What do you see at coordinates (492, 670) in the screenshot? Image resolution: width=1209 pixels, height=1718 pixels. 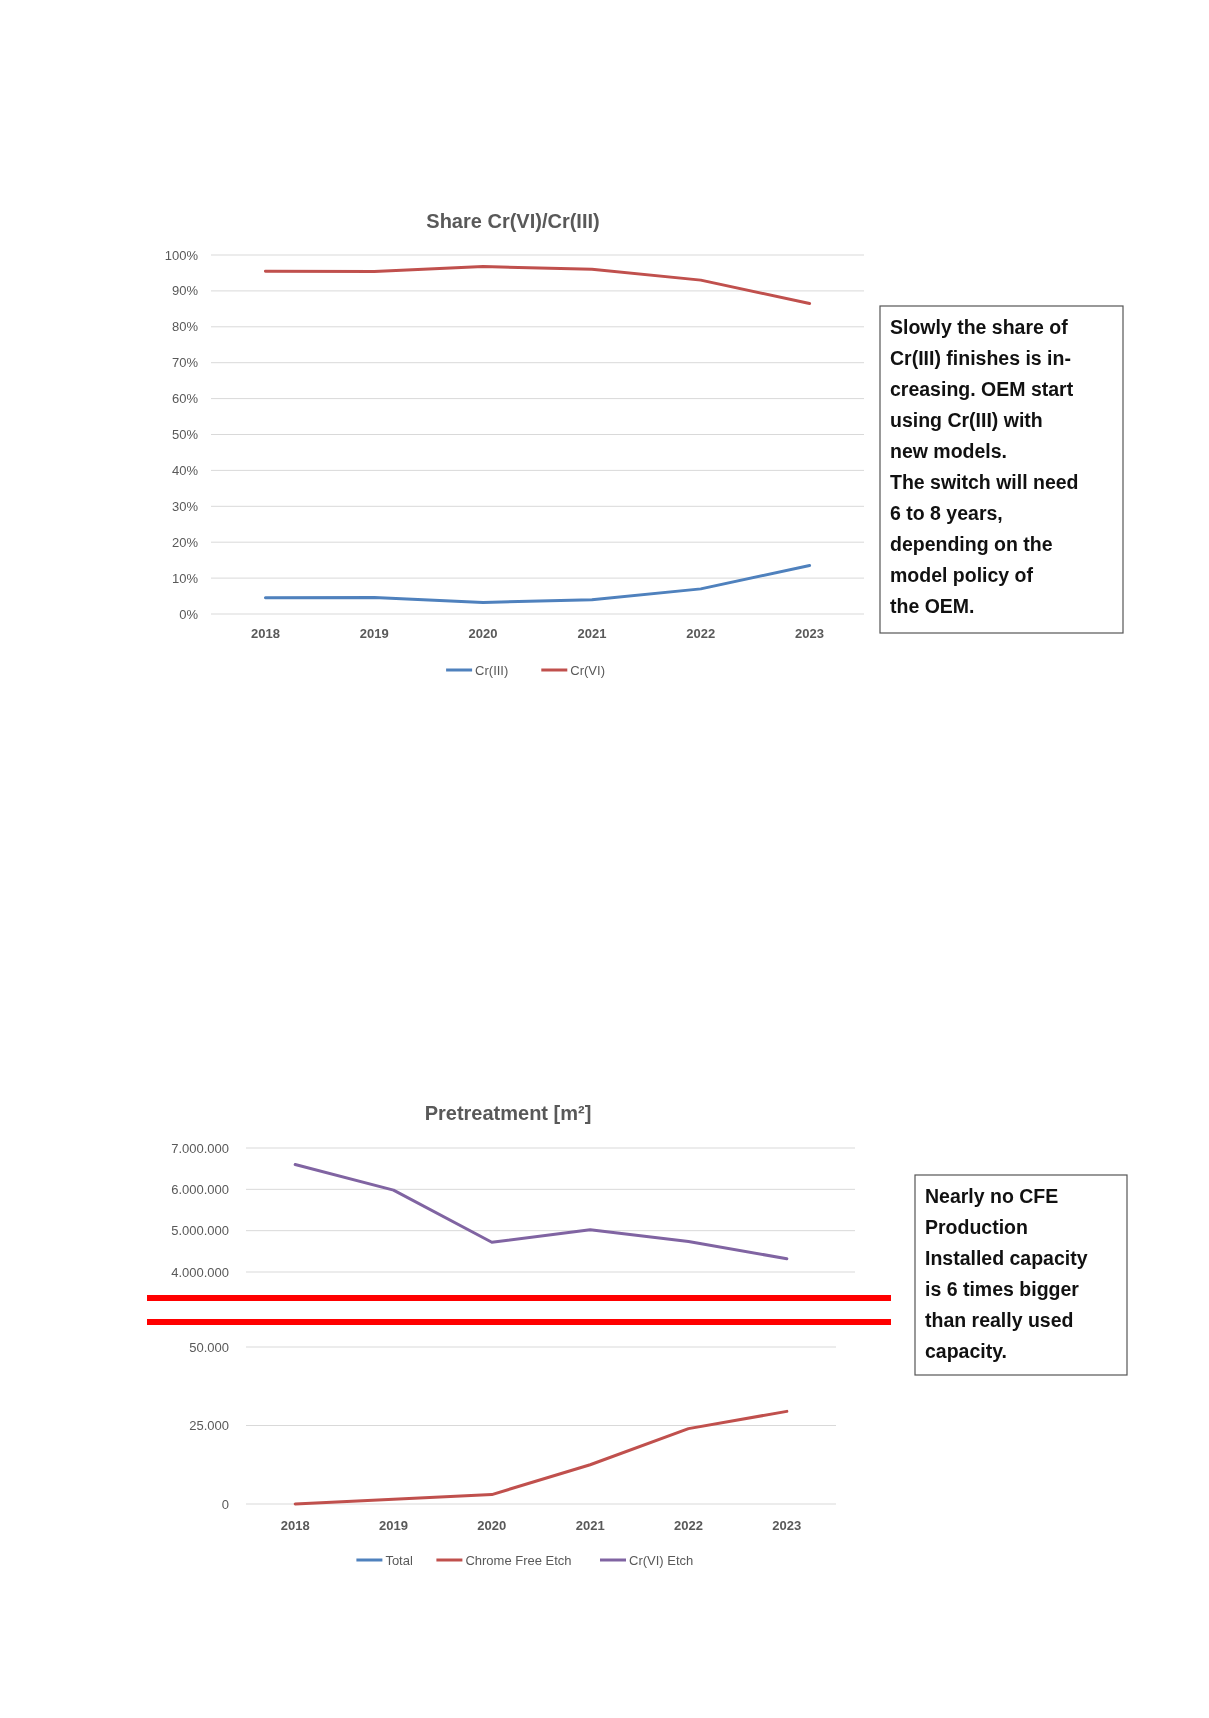 I see `legend-label: Cr(III)` at bounding box center [492, 670].